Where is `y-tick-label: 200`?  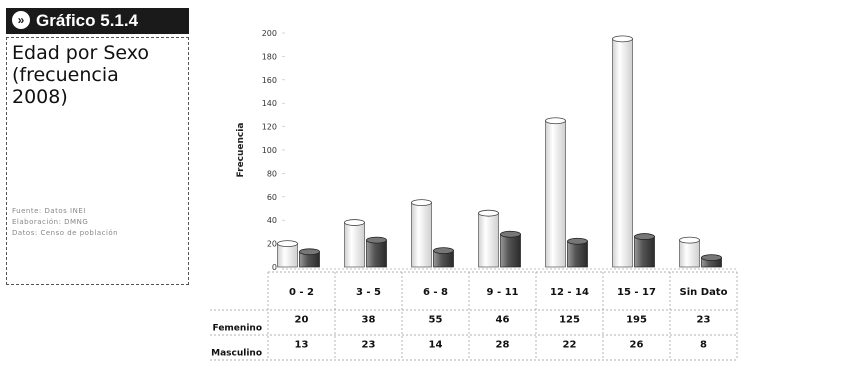
y-tick-label: 200 is located at coordinates (269, 33).